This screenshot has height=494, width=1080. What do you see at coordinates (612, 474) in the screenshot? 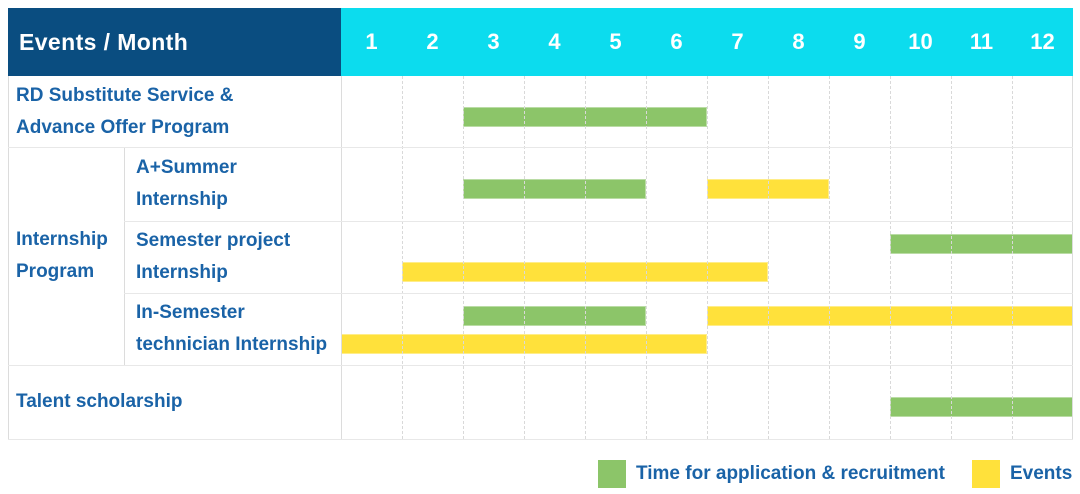
I see `legend-swatch-recruitment` at bounding box center [612, 474].